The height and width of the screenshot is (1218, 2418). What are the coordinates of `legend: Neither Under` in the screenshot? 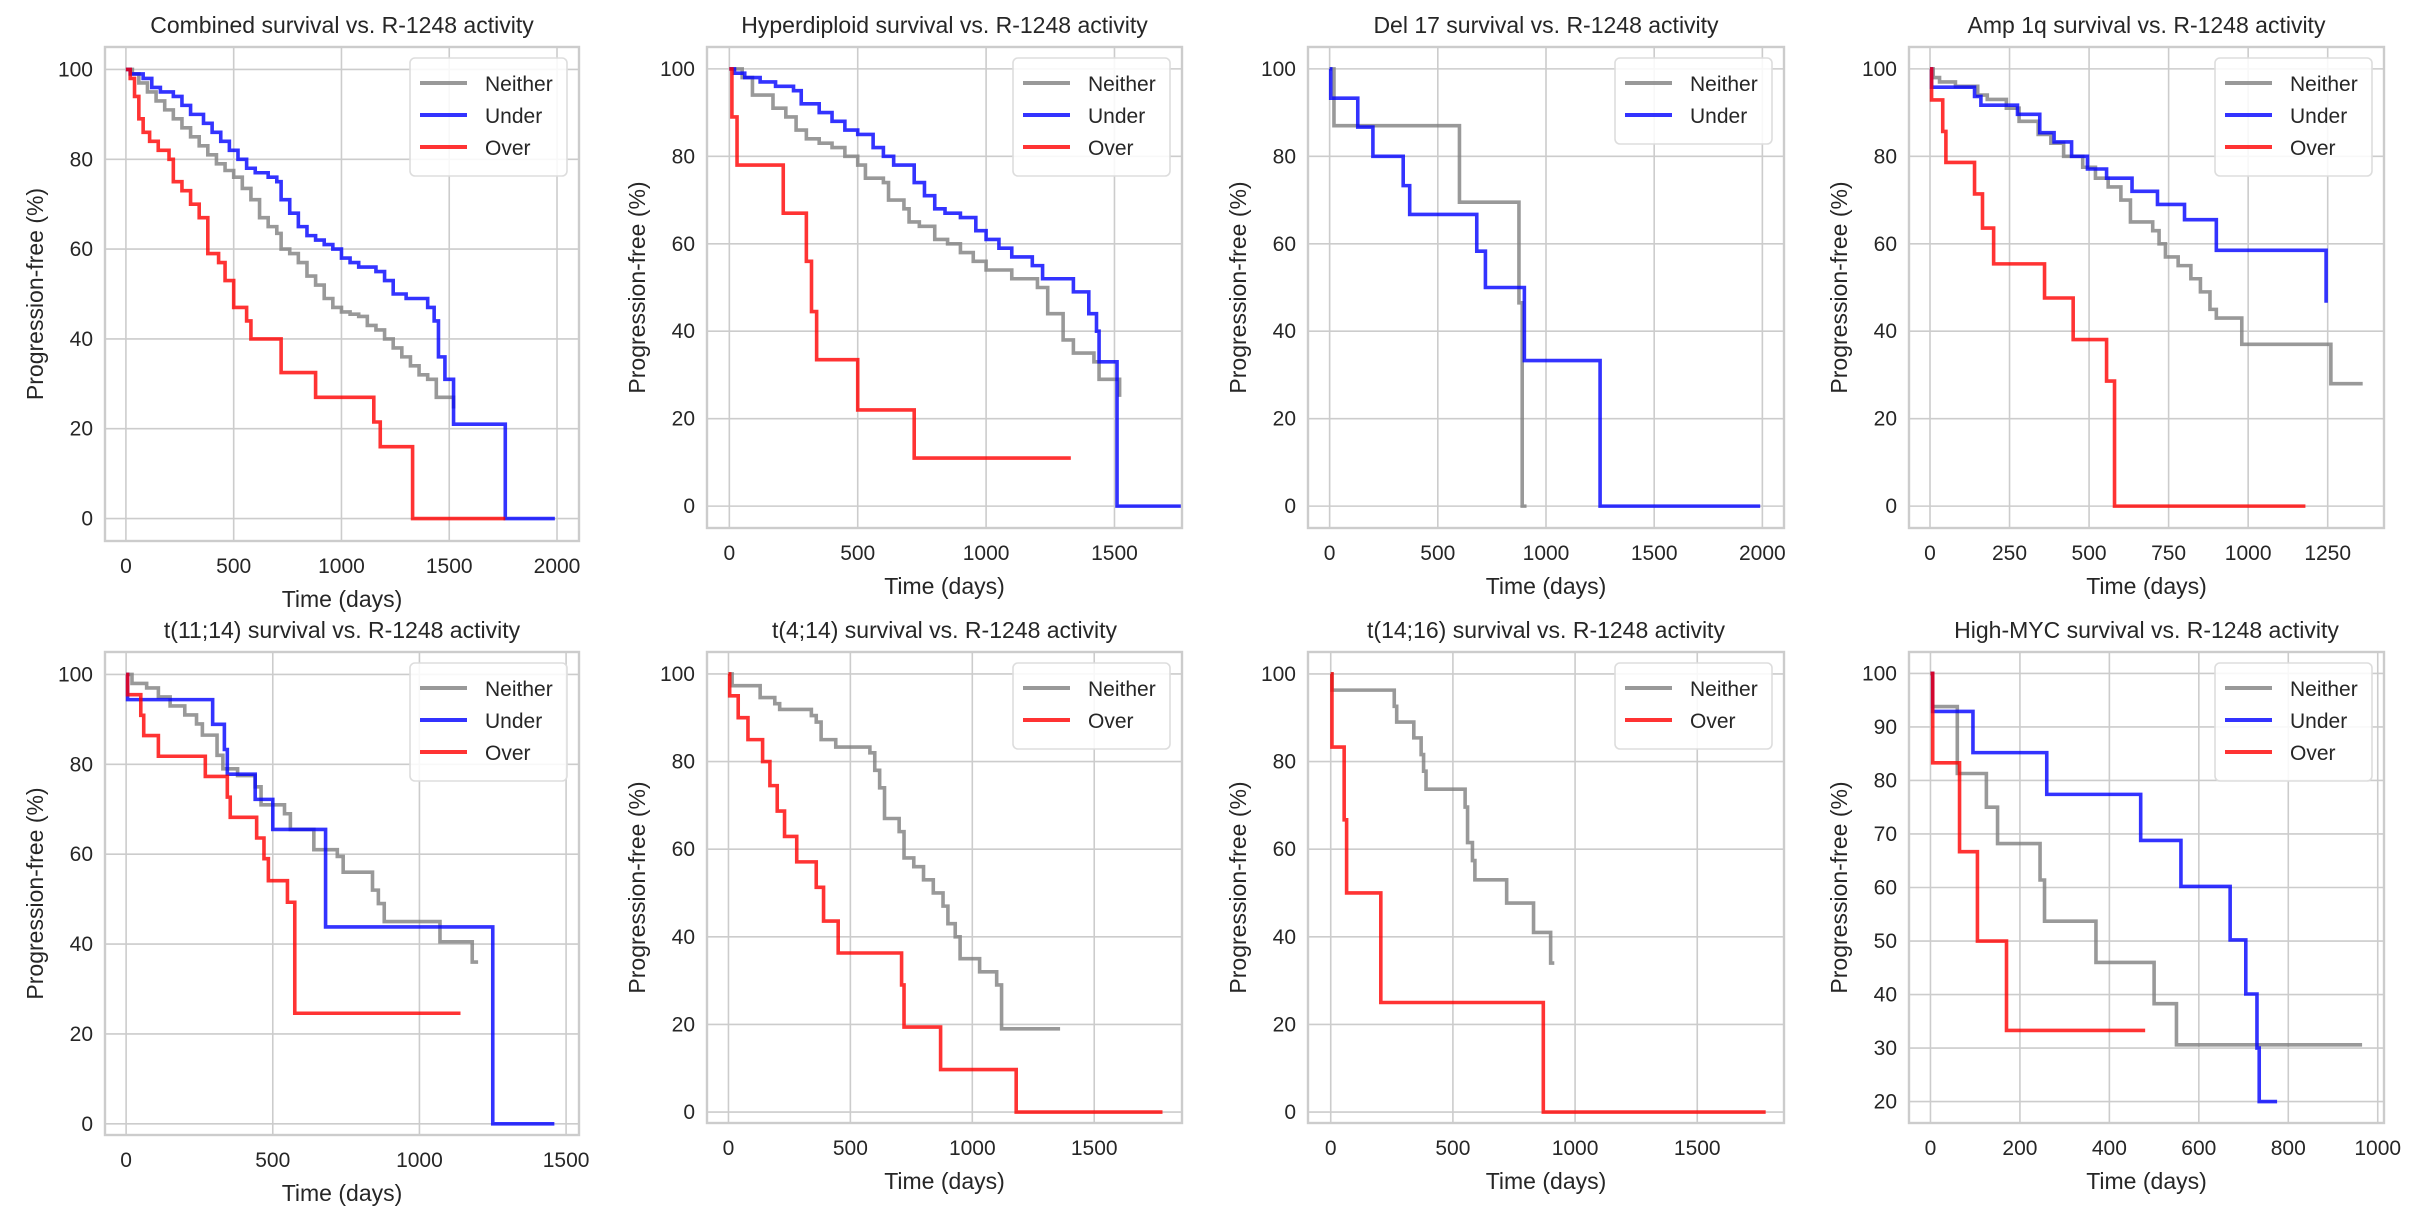 It's located at (1693, 101).